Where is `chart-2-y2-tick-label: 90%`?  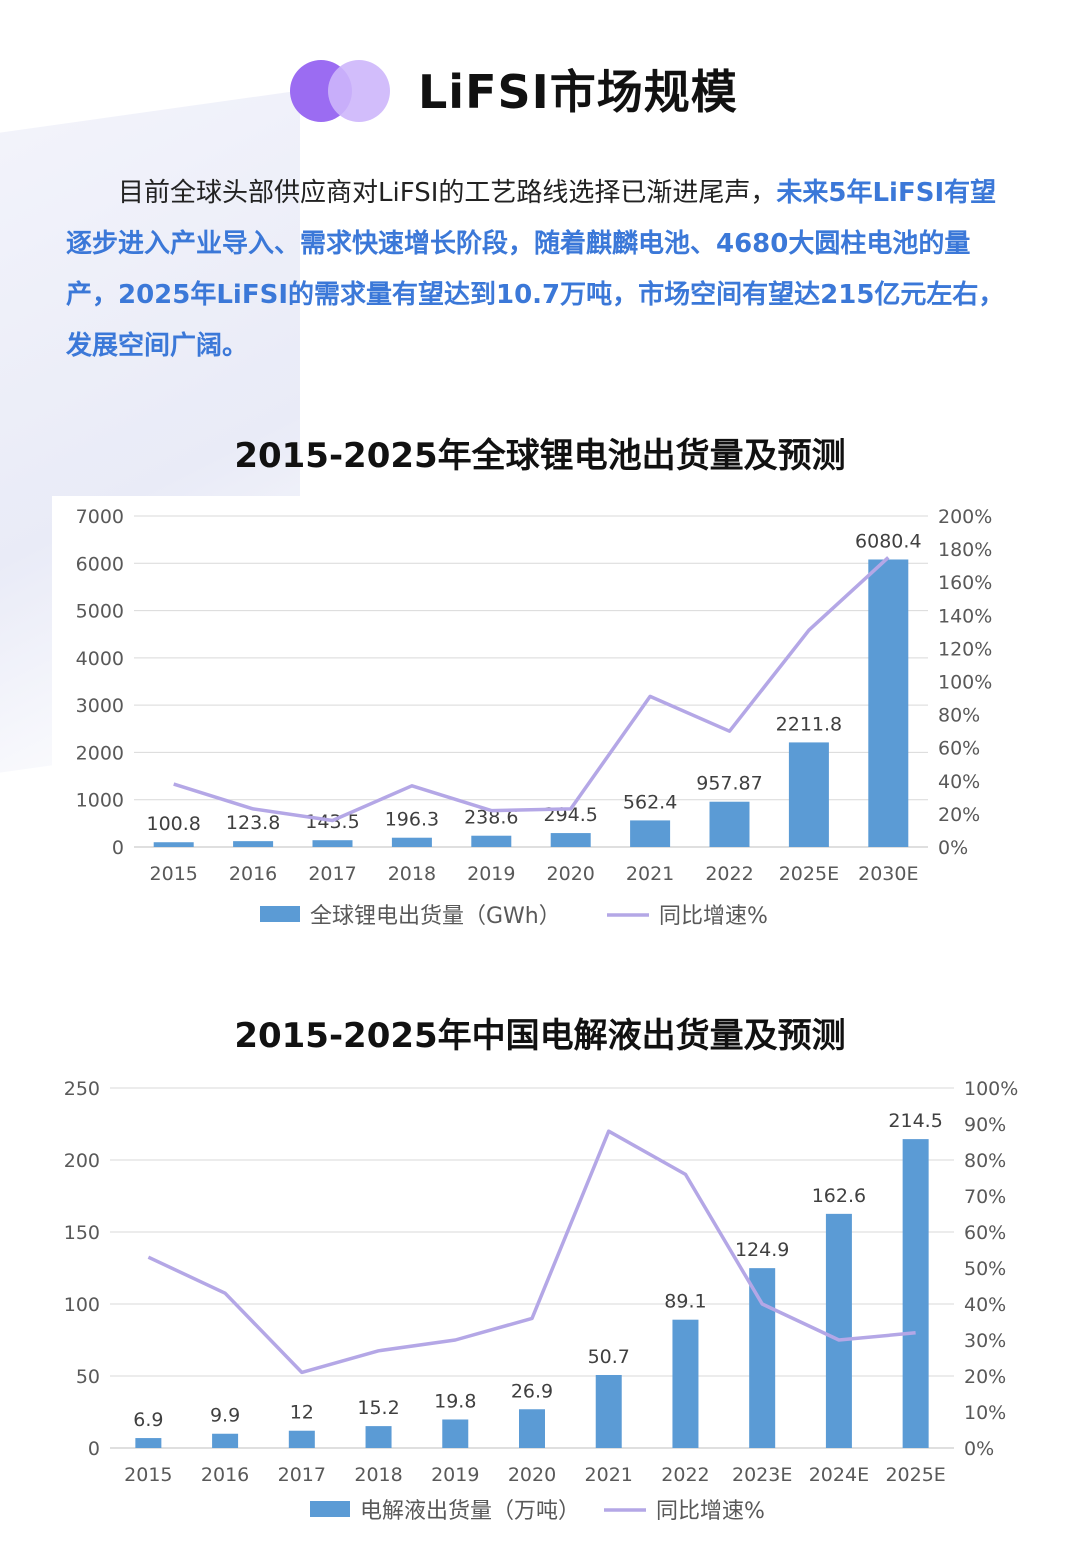
chart-2-y2-tick-label: 90% is located at coordinates (985, 1125).